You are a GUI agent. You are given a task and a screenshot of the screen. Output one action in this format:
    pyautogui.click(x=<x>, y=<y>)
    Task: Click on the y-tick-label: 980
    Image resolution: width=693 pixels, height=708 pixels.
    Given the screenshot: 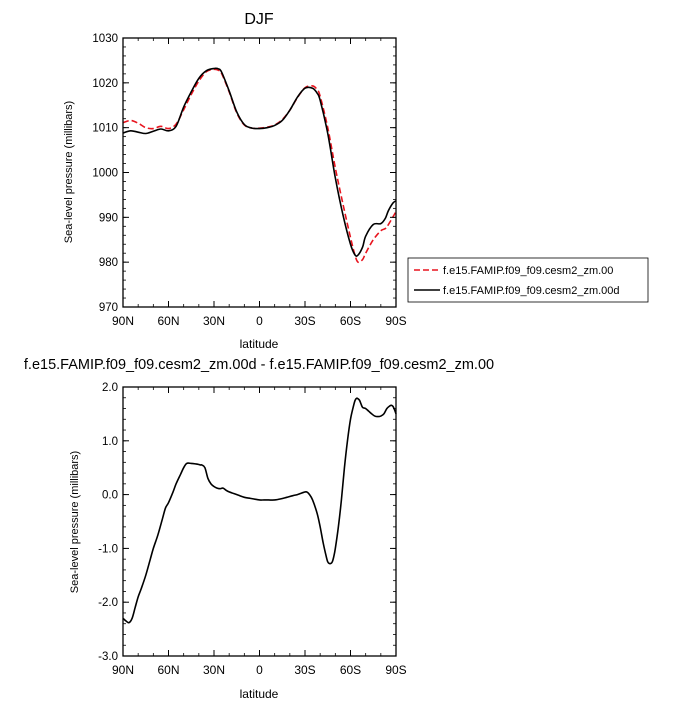 What is the action you would take?
    pyautogui.click(x=108, y=263)
    